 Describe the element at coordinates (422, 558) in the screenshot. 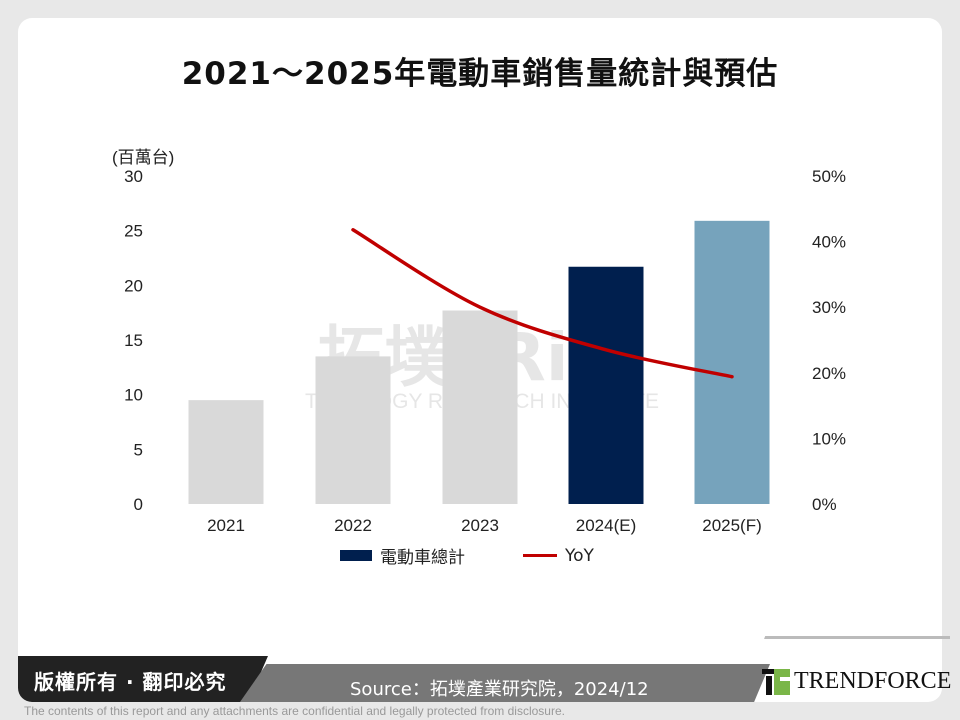

I see `legend-label-total: 電動車總計` at that location.